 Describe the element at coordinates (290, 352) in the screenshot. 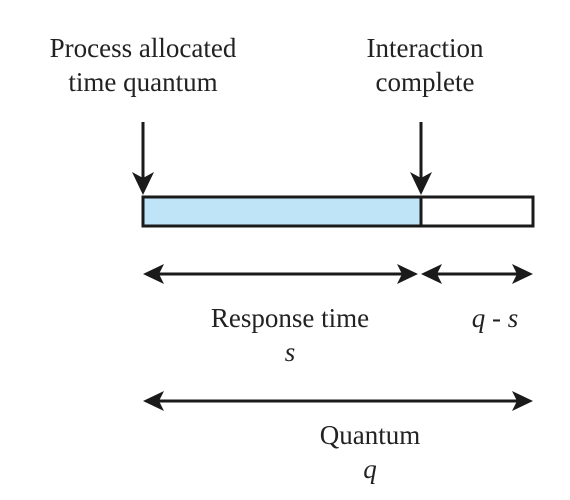

I see `response-symbol-label: s` at that location.